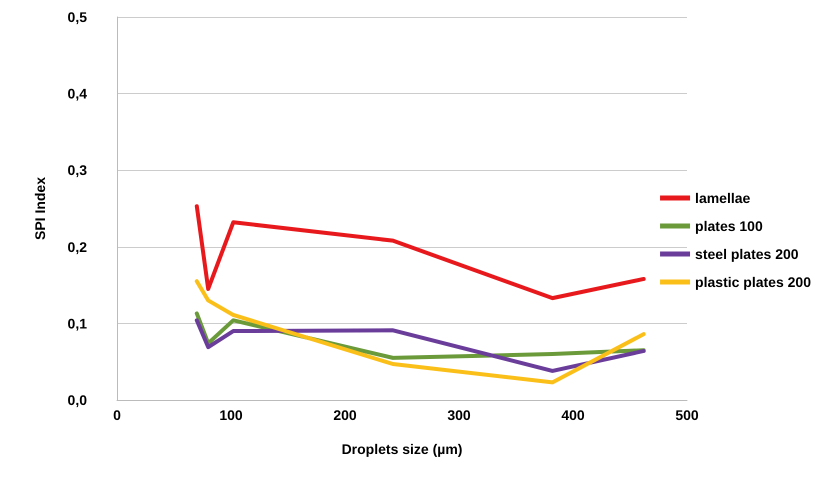 The height and width of the screenshot is (480, 826). Describe the element at coordinates (402, 449) in the screenshot. I see `x-axis-title: Droplets size (µm)` at that location.